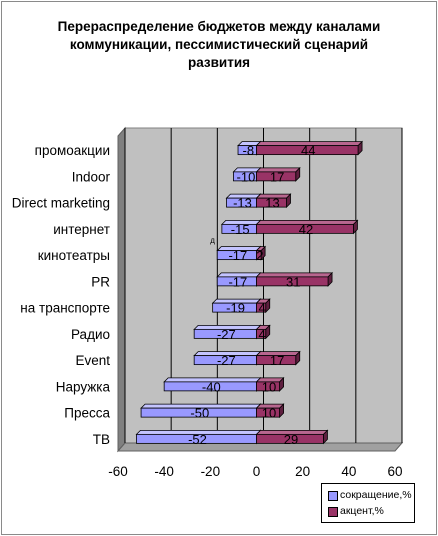 The height and width of the screenshot is (536, 438). What do you see at coordinates (197, 439) in the screenshot?
I see `data-label-reduction: -52` at bounding box center [197, 439].